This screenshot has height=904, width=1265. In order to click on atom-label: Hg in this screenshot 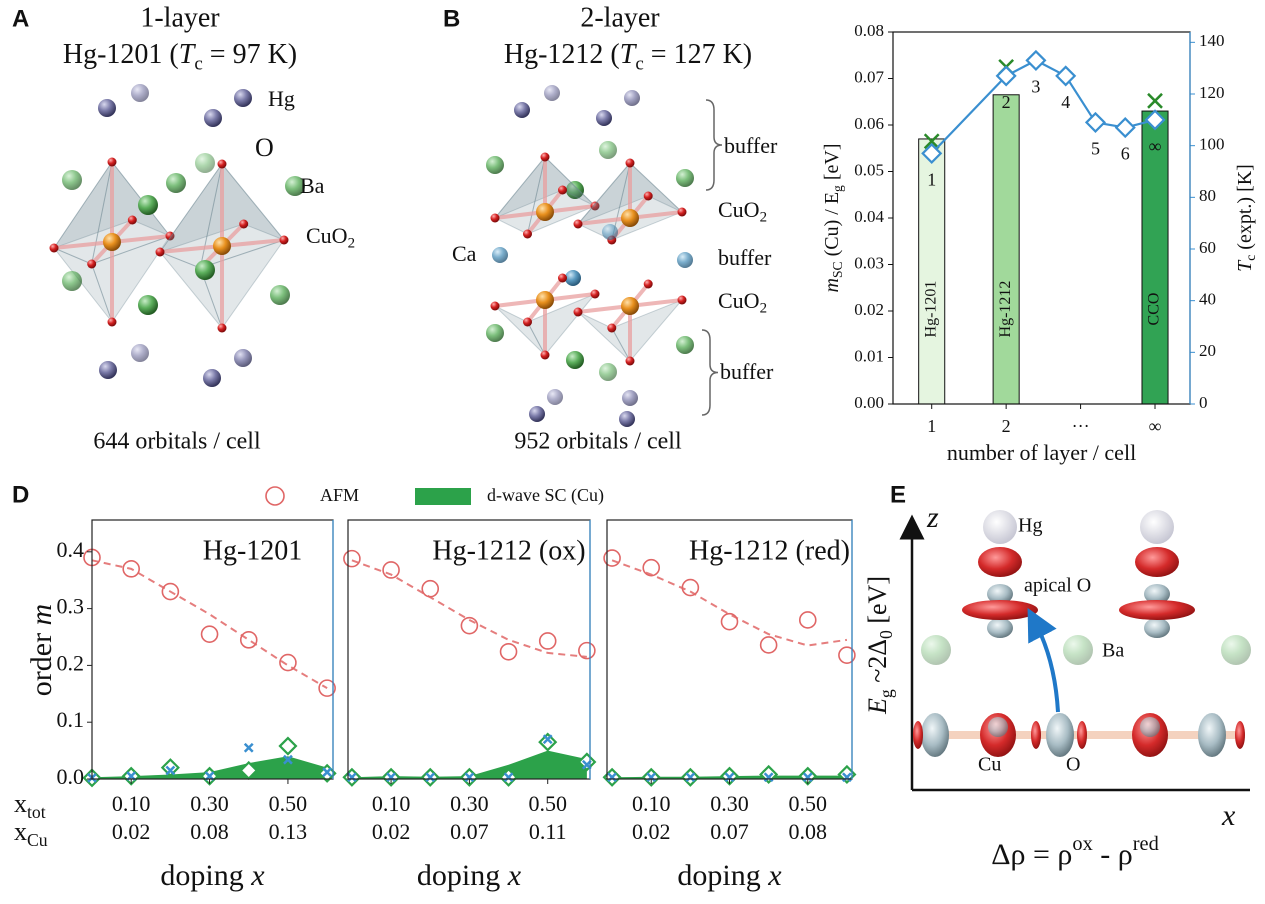, I will do `click(281, 98)`.